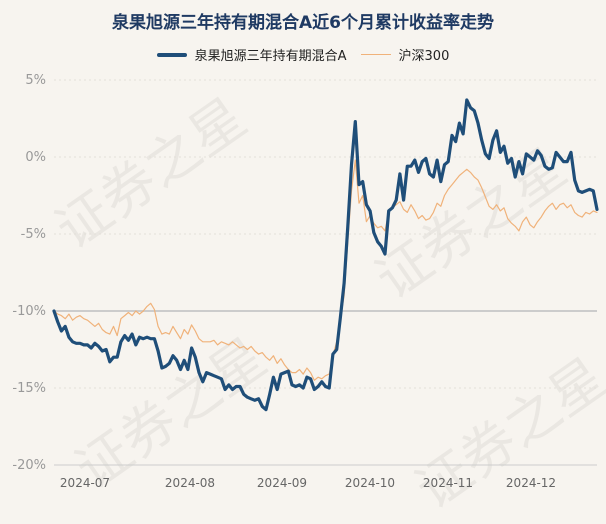  I want to click on y-tick-label: -5%, so click(33, 234).